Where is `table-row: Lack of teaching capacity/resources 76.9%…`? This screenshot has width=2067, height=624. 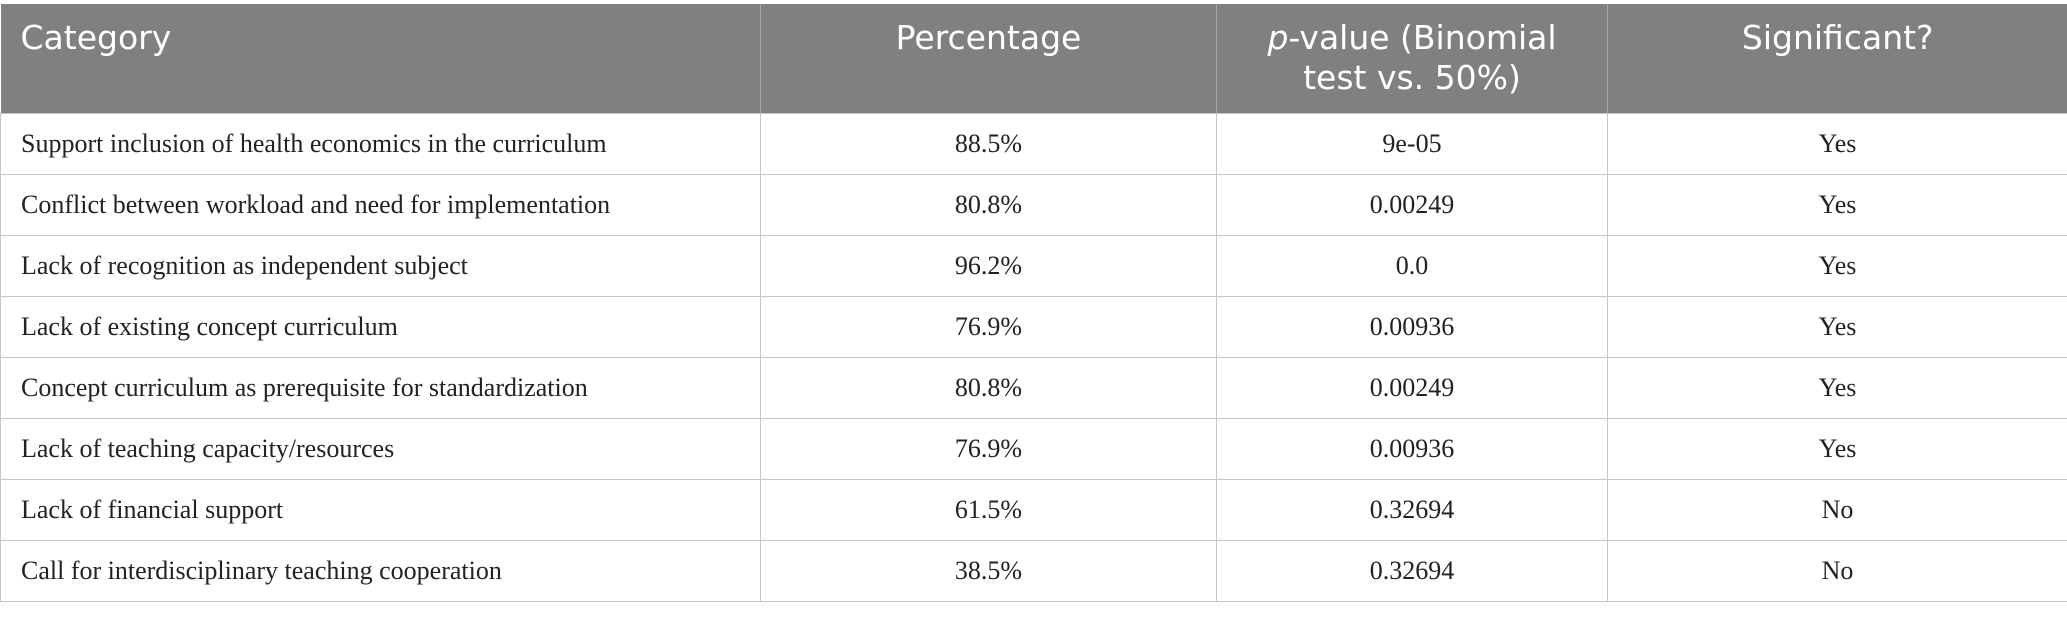 table-row: Lack of teaching capacity/resources 76.9%… is located at coordinates (1033, 448).